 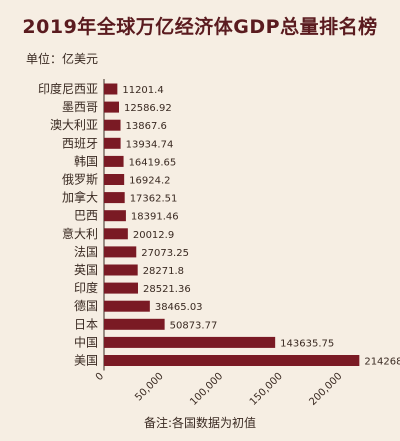 I want to click on category-label: 英国, so click(x=86, y=270).